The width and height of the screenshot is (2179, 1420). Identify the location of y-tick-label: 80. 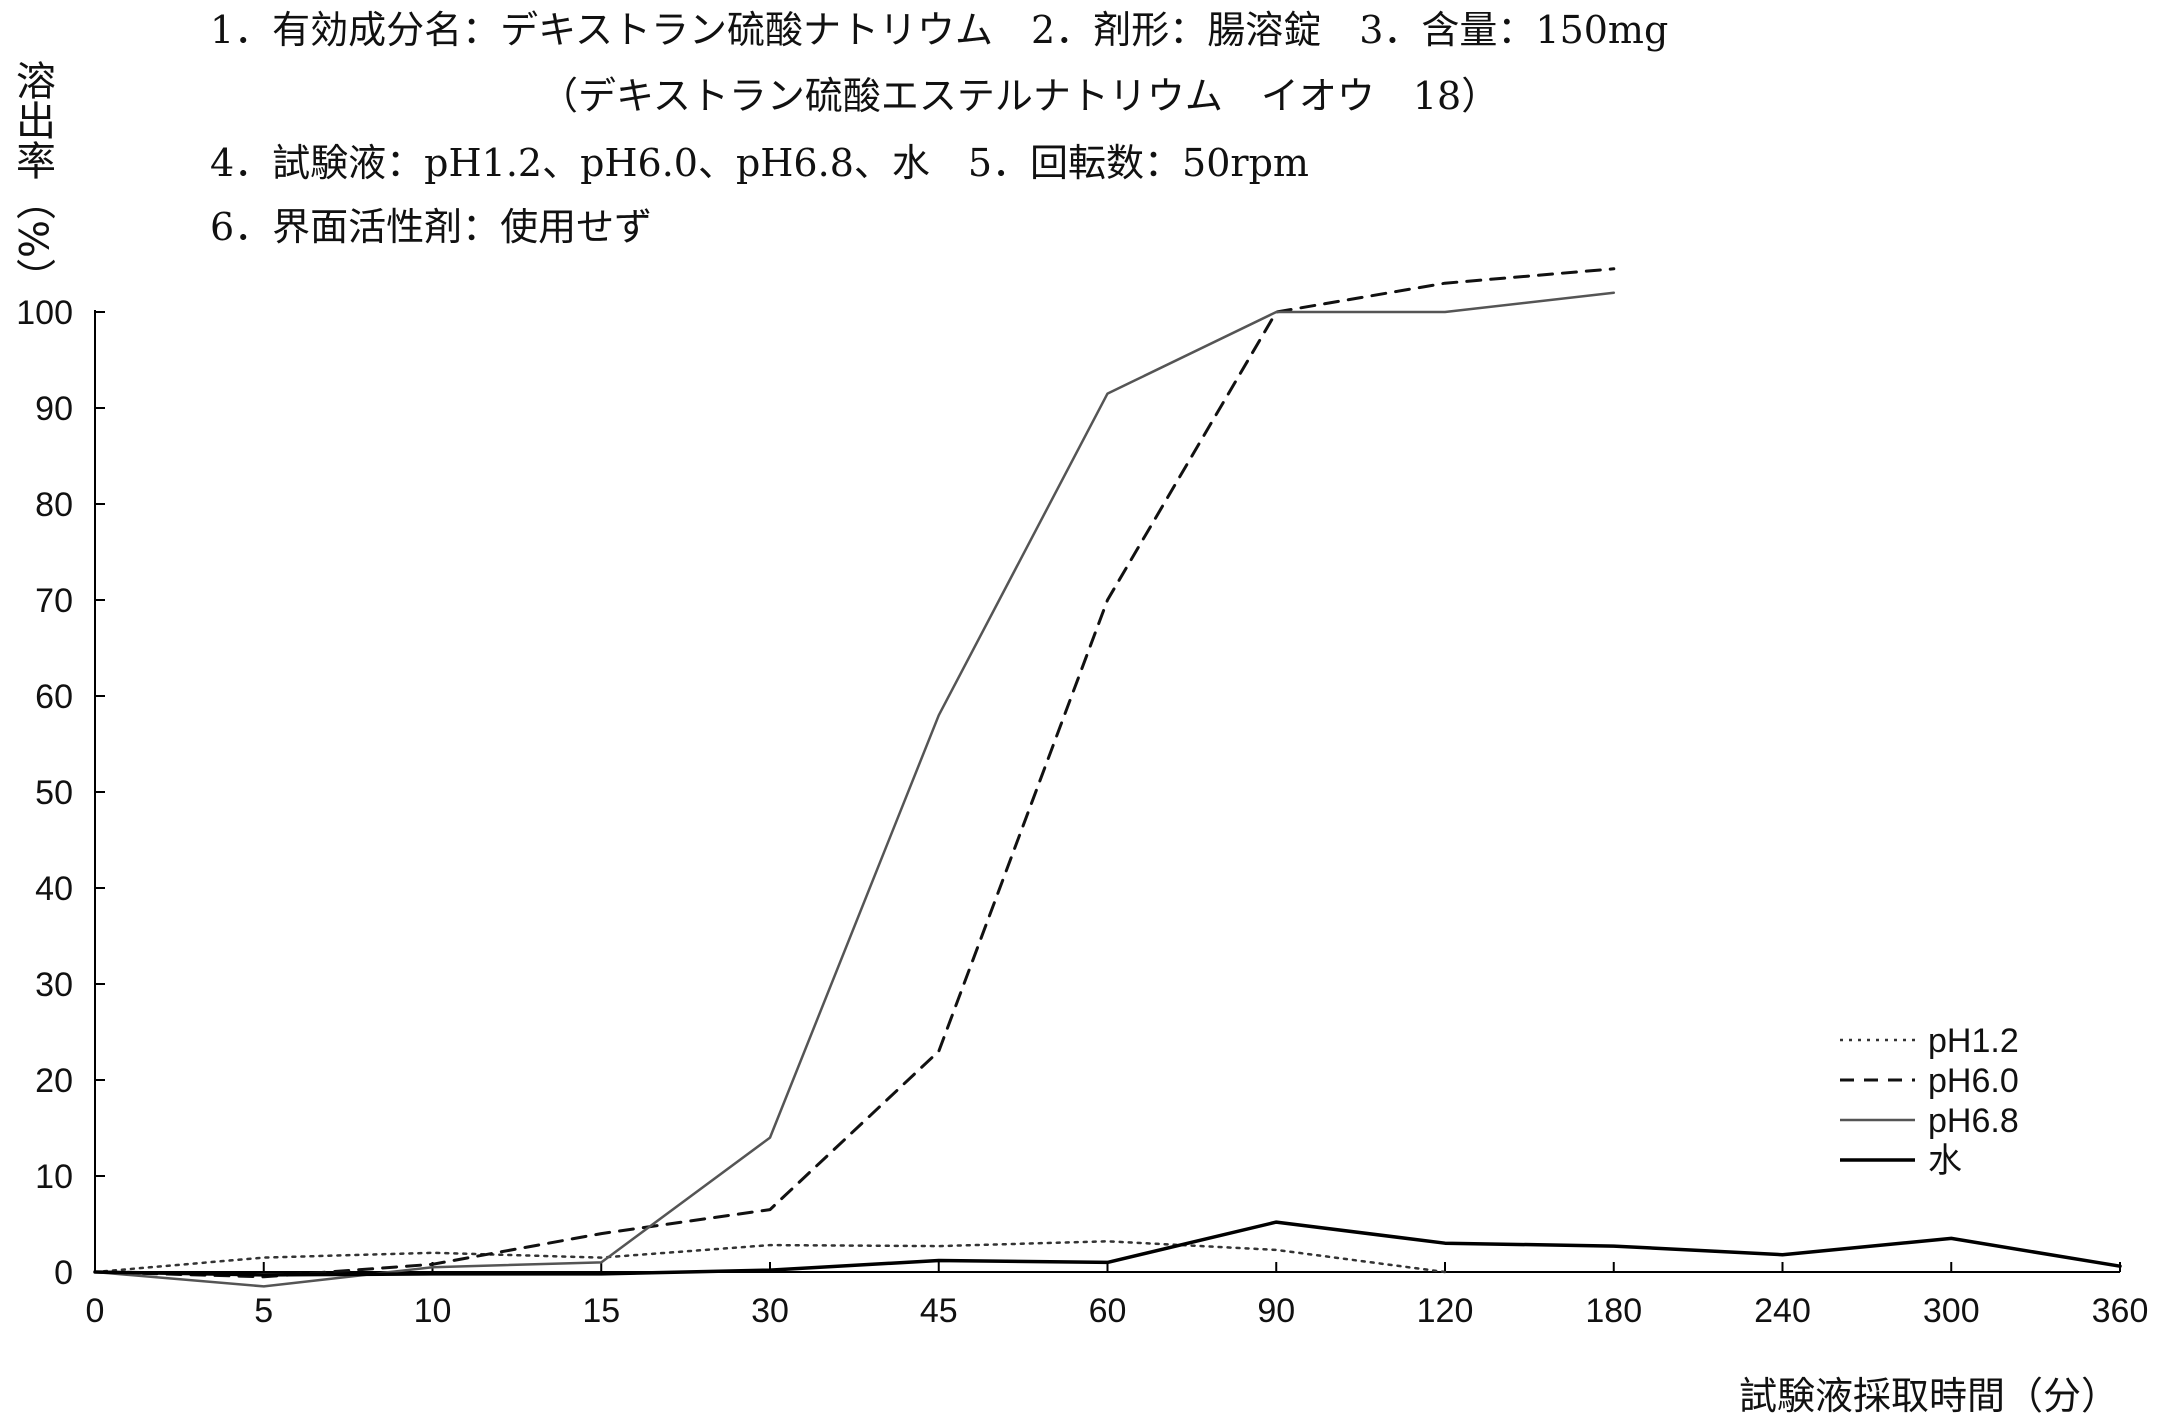
(54, 505).